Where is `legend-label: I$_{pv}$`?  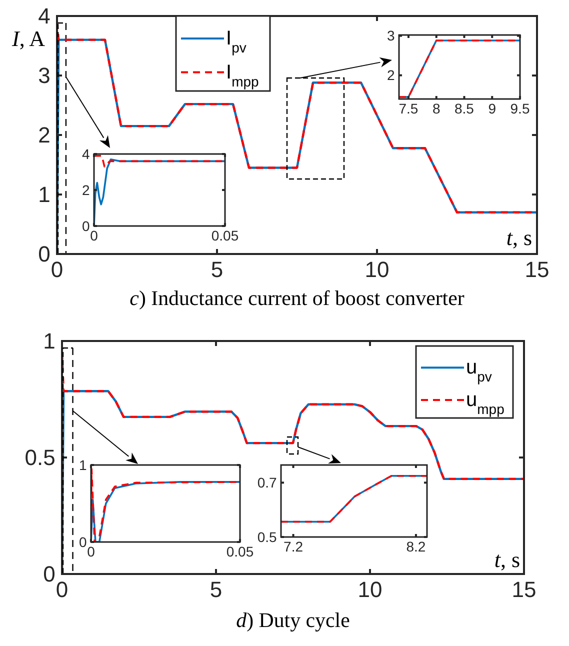 legend-label: I$_{pv}$ is located at coordinates (236, 42).